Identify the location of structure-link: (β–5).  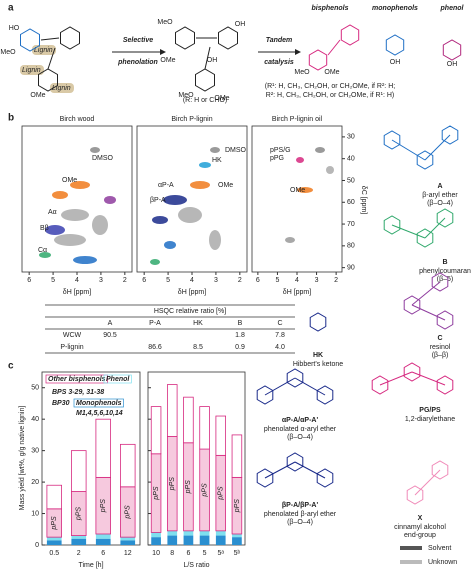
(445, 279).